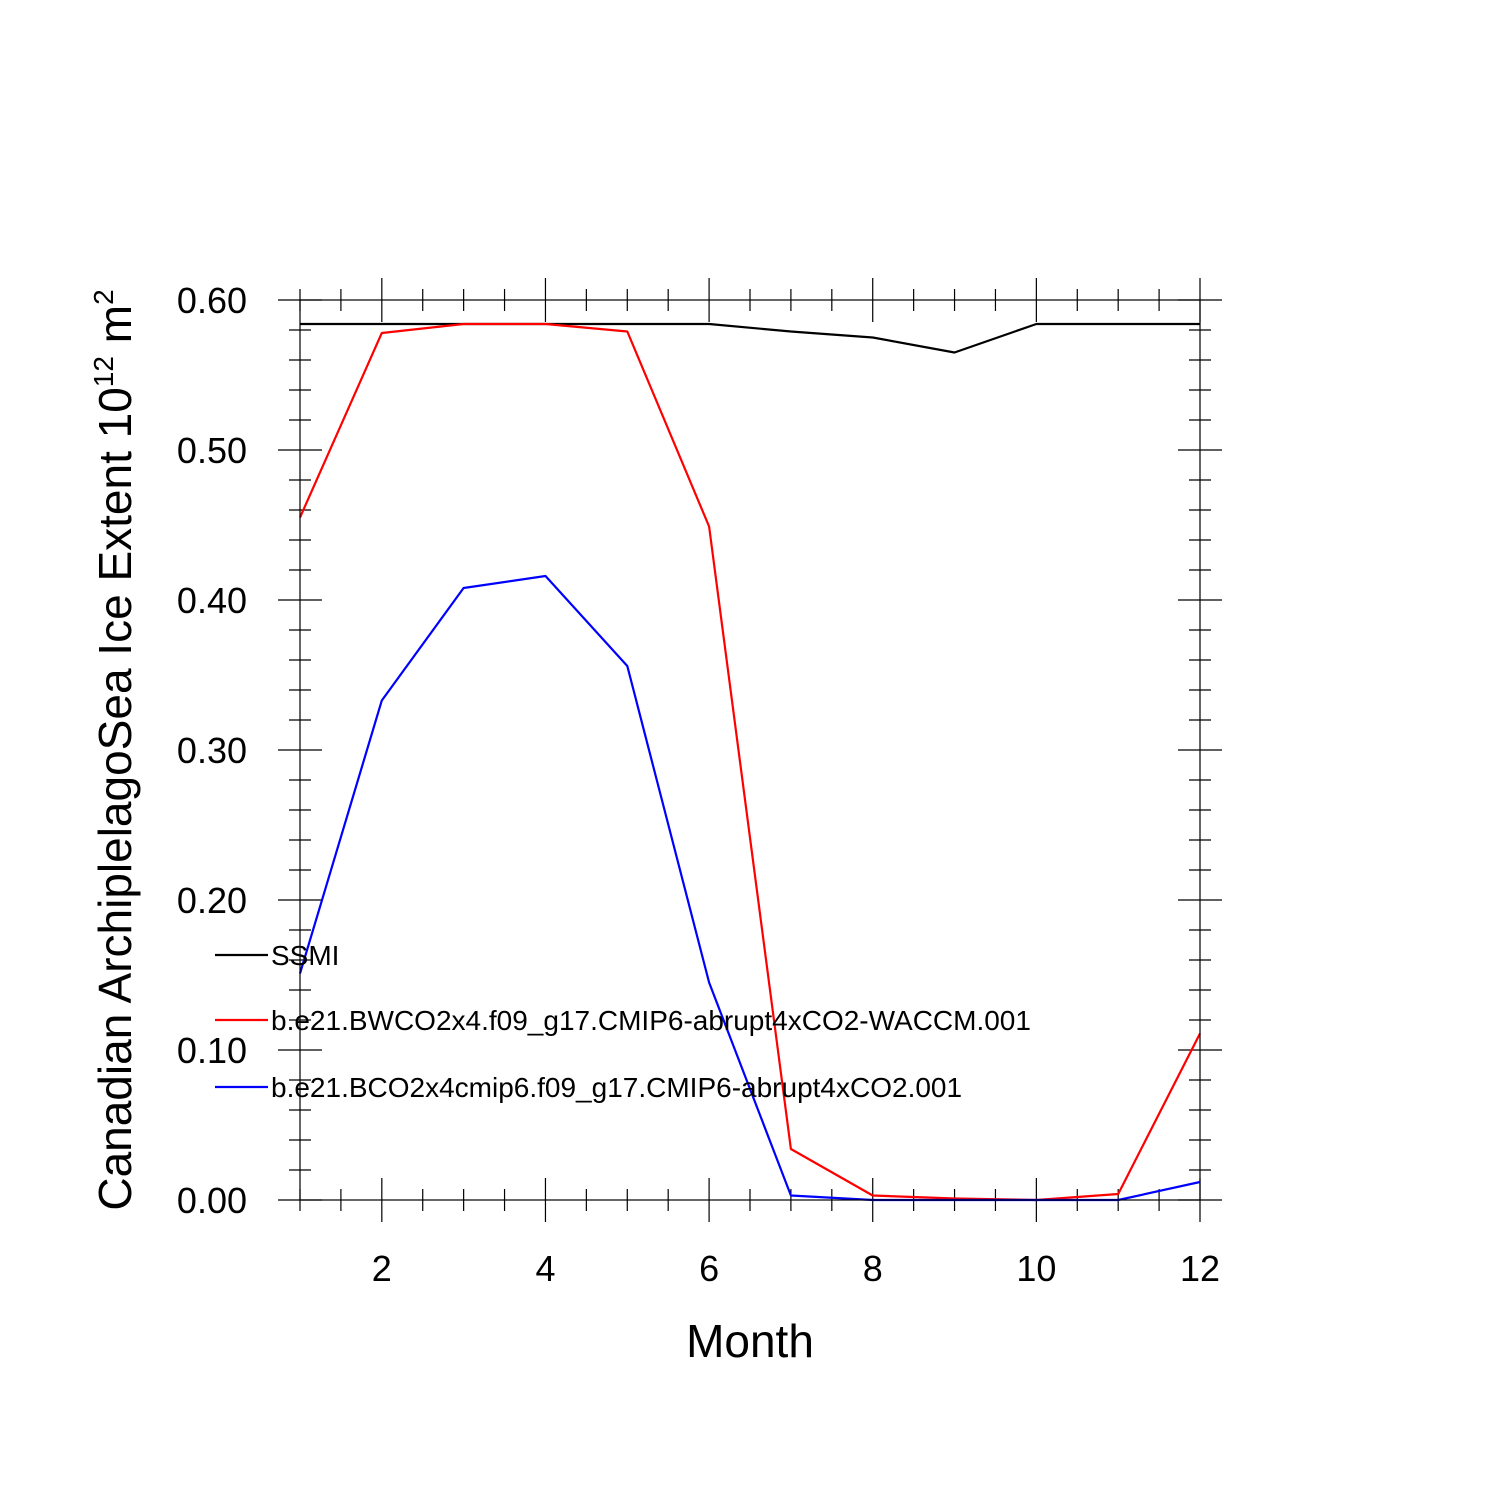 The image size is (1500, 1500). Describe the element at coordinates (115, 798) in the screenshot. I see `y-axis-title-main: Canadian ArchiplelagoSea Ice Extent 10` at that location.